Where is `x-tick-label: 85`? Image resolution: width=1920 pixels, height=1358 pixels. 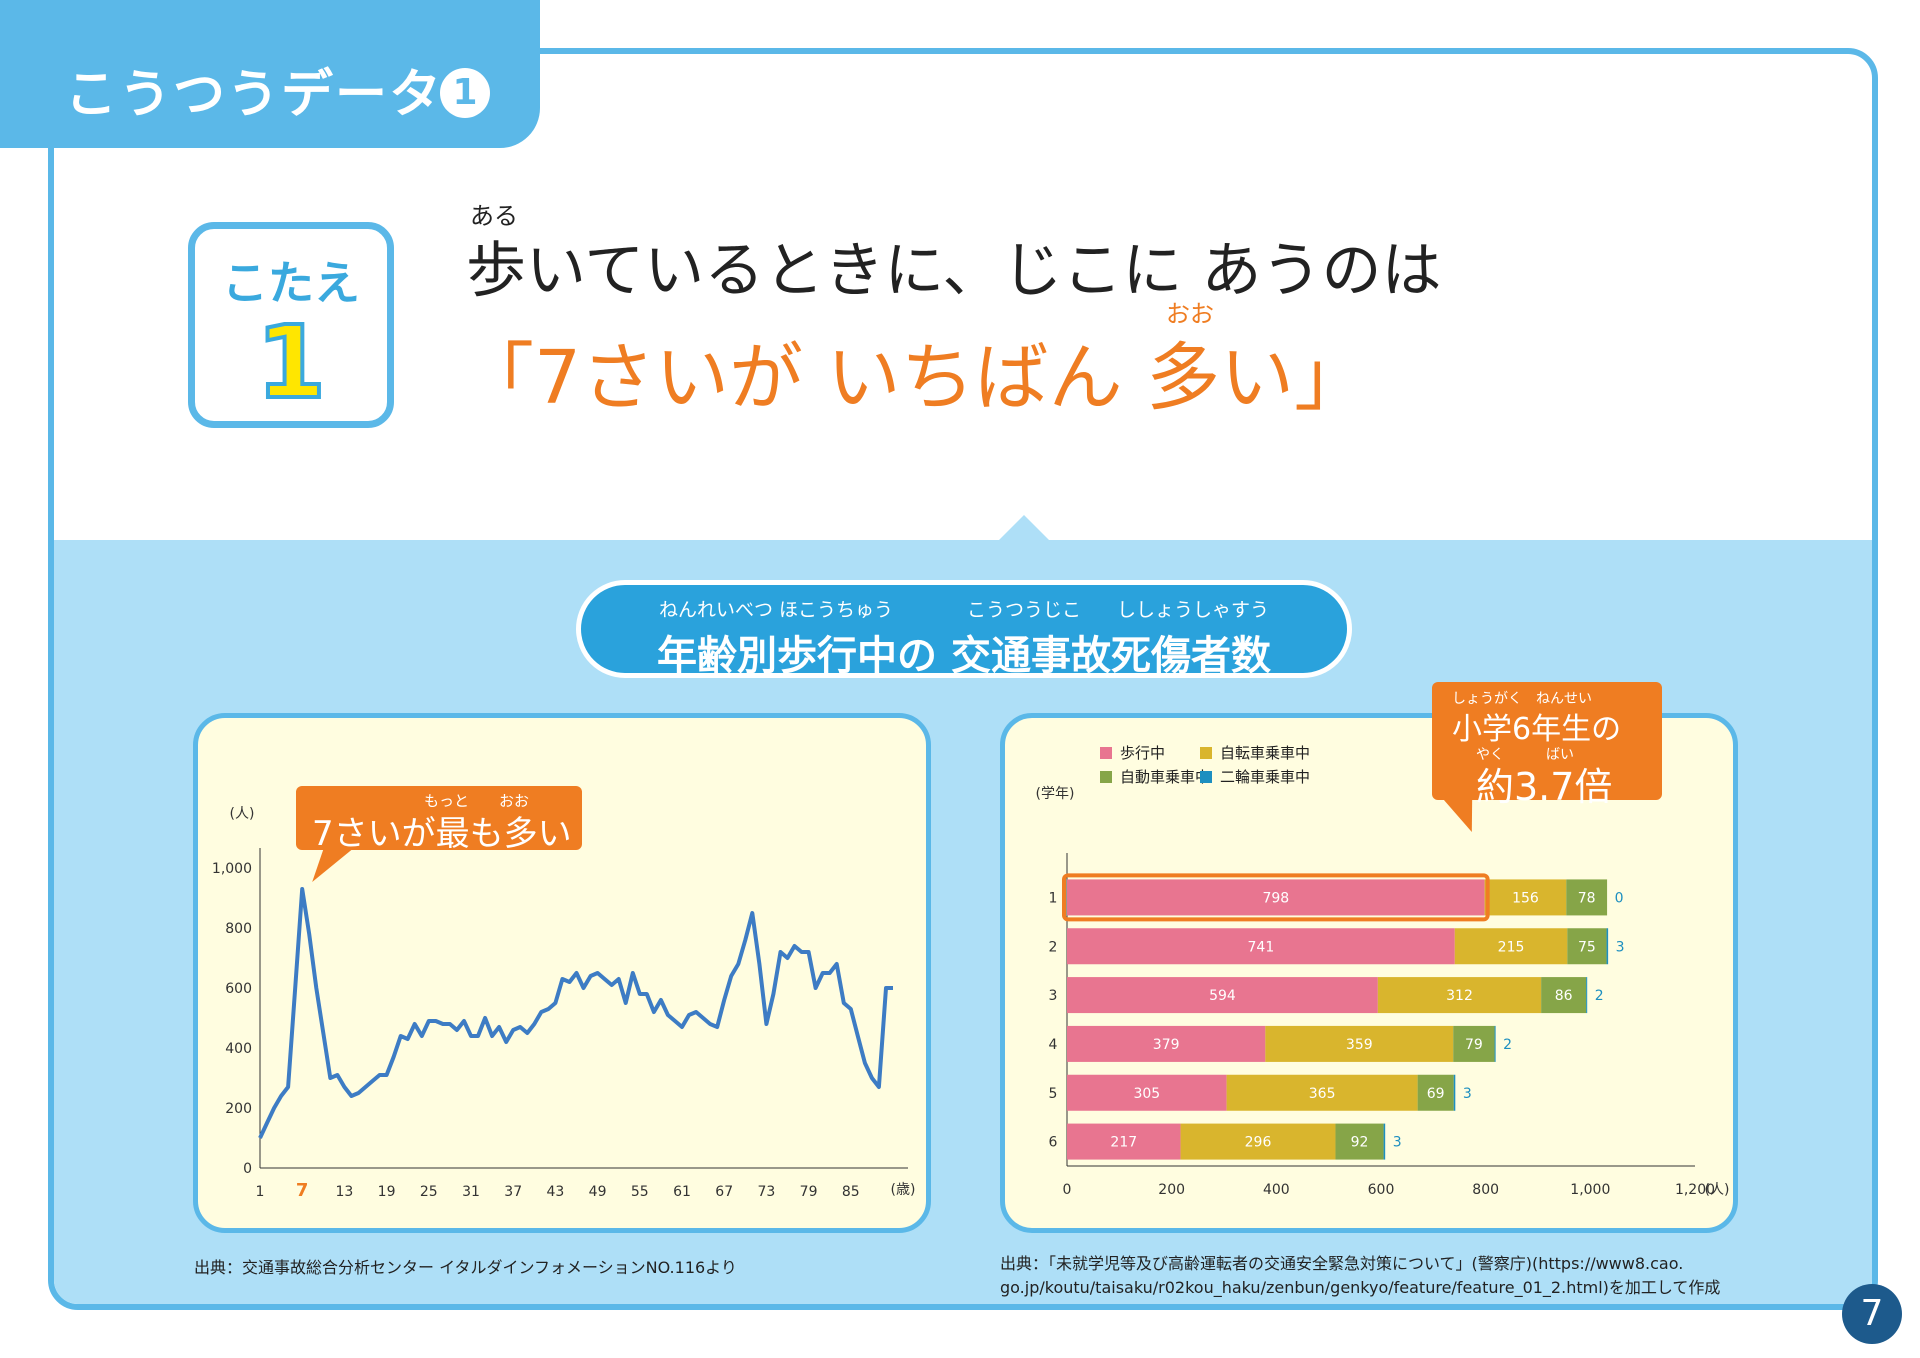 x-tick-label: 85 is located at coordinates (851, 1192).